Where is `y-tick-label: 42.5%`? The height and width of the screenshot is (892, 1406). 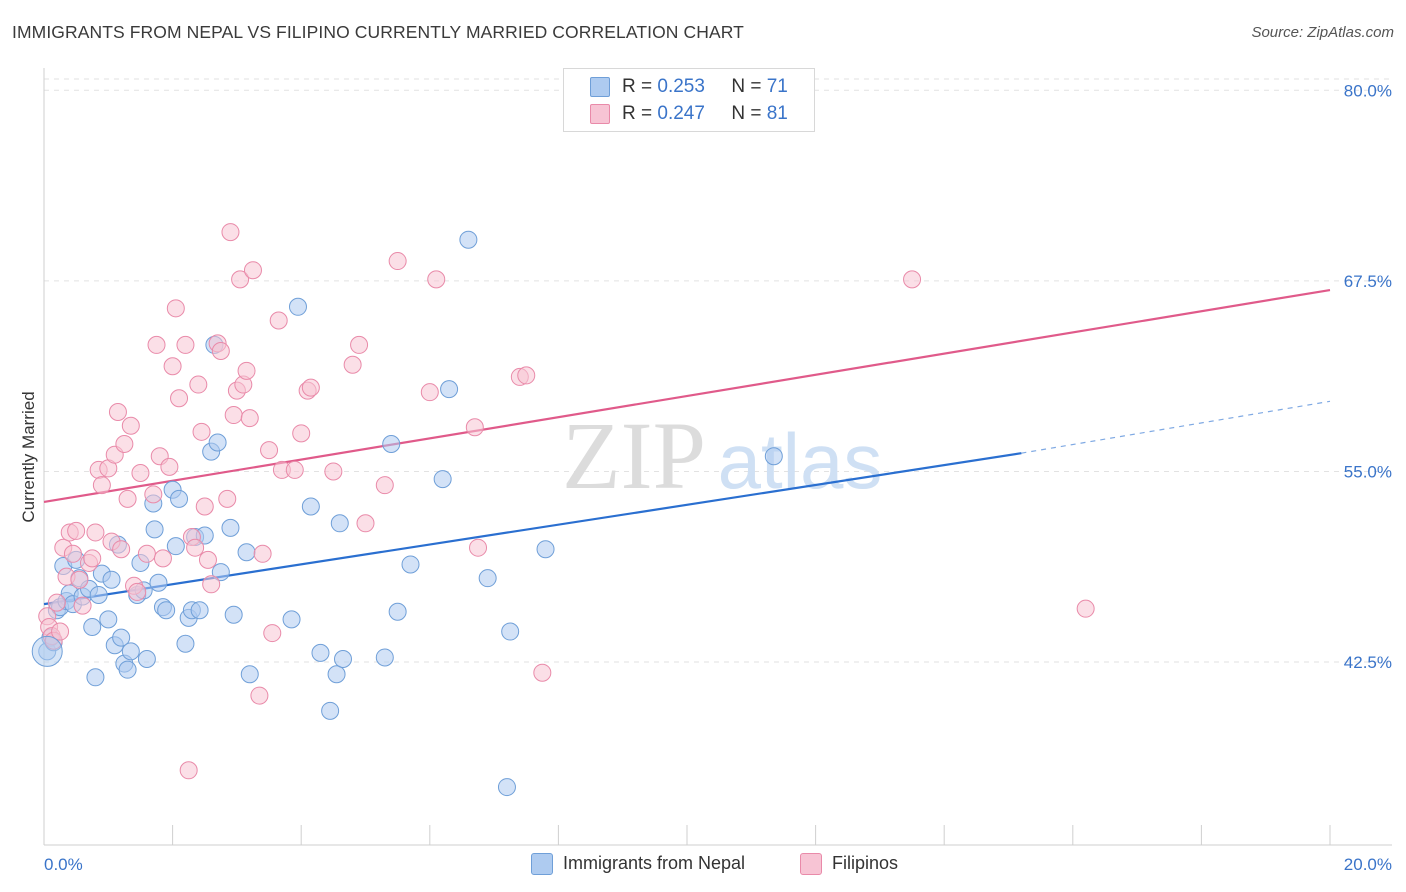 y-tick-label: 42.5% is located at coordinates (1368, 662).